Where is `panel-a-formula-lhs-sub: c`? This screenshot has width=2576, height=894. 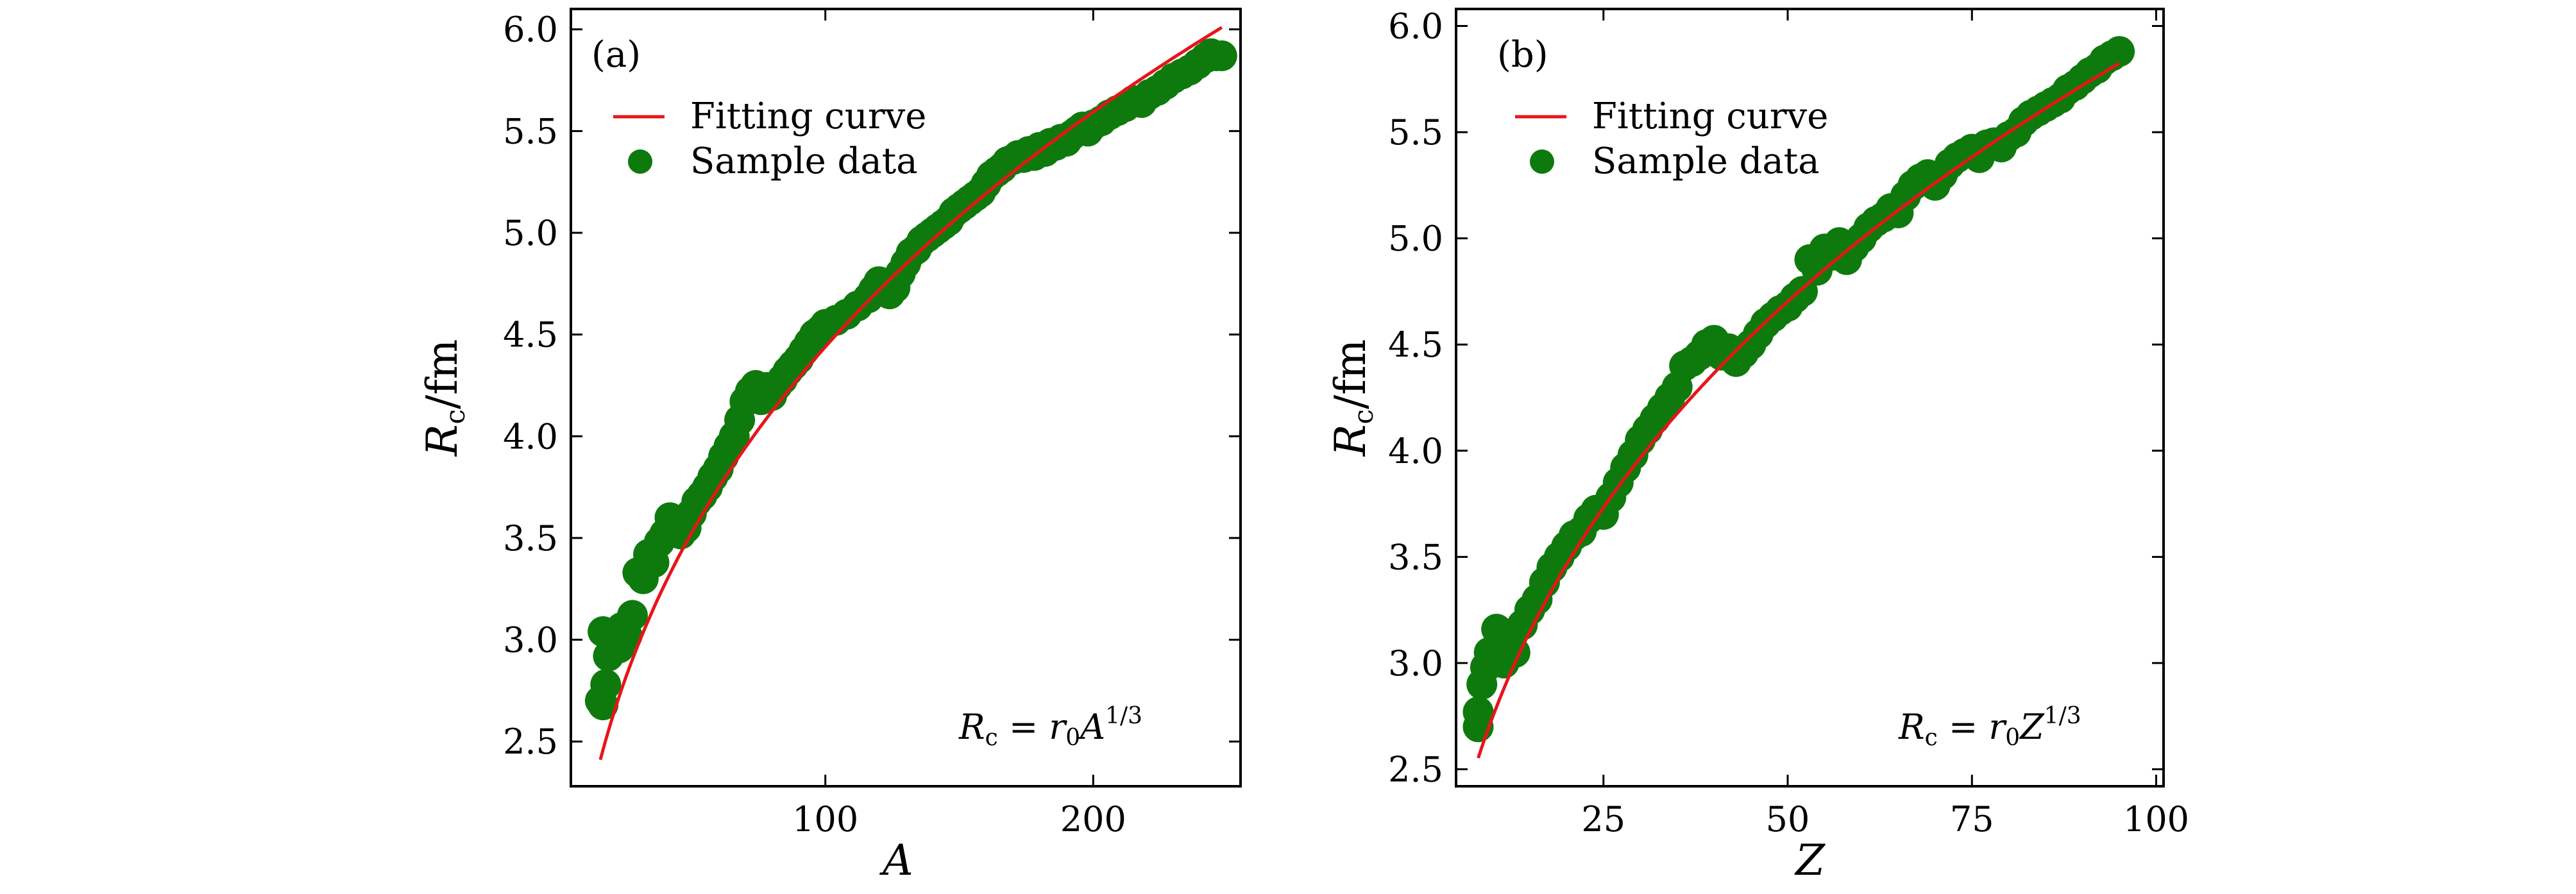 panel-a-formula-lhs-sub: c is located at coordinates (991, 738).